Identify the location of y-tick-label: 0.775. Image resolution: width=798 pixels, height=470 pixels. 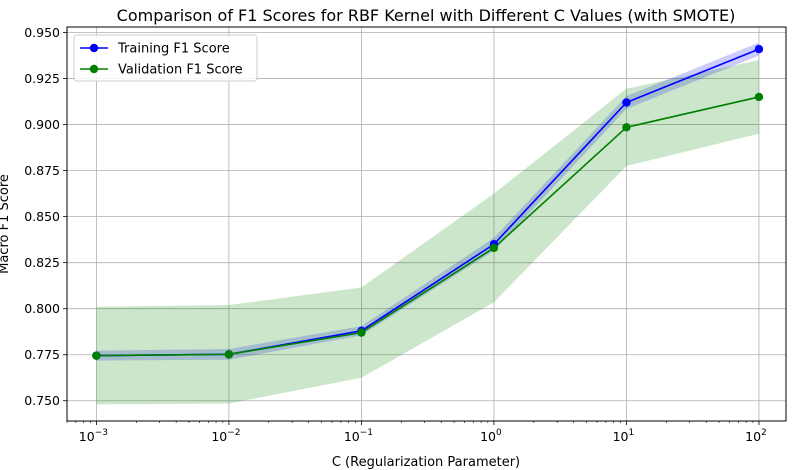
(42, 354).